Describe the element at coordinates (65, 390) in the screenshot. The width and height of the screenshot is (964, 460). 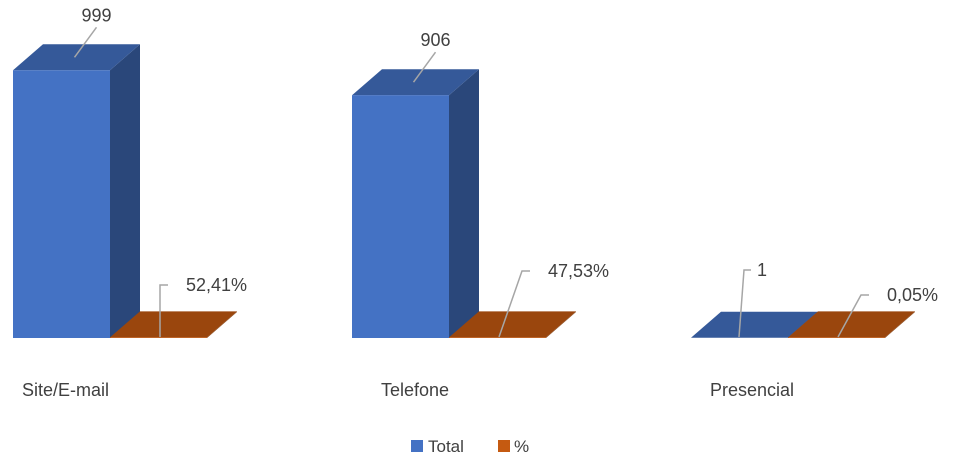
I see `category-label-site-email: Site/E-mail` at that location.